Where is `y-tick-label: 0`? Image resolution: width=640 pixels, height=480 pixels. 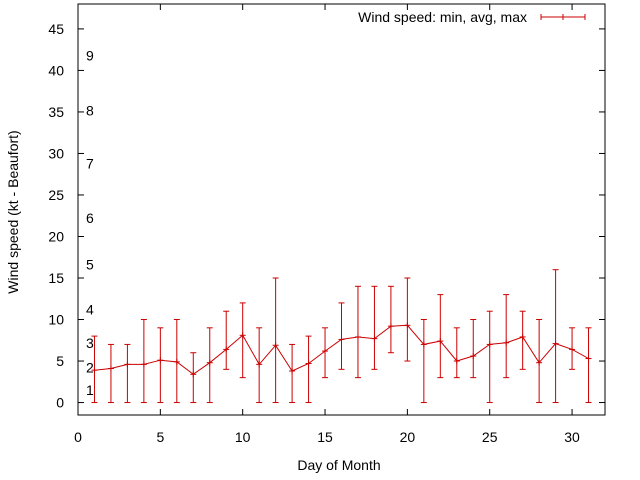
y-tick-label: 0 is located at coordinates (60, 403).